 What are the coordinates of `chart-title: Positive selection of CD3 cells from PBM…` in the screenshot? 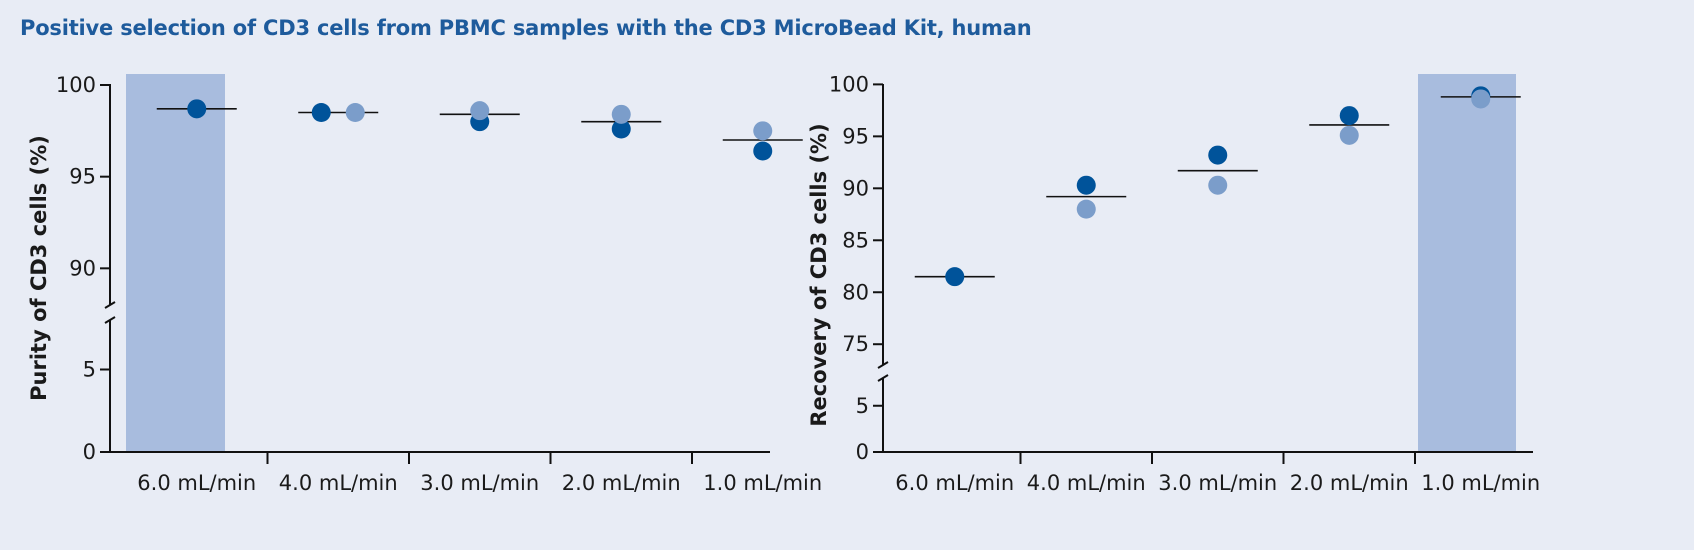 It's located at (526, 28).